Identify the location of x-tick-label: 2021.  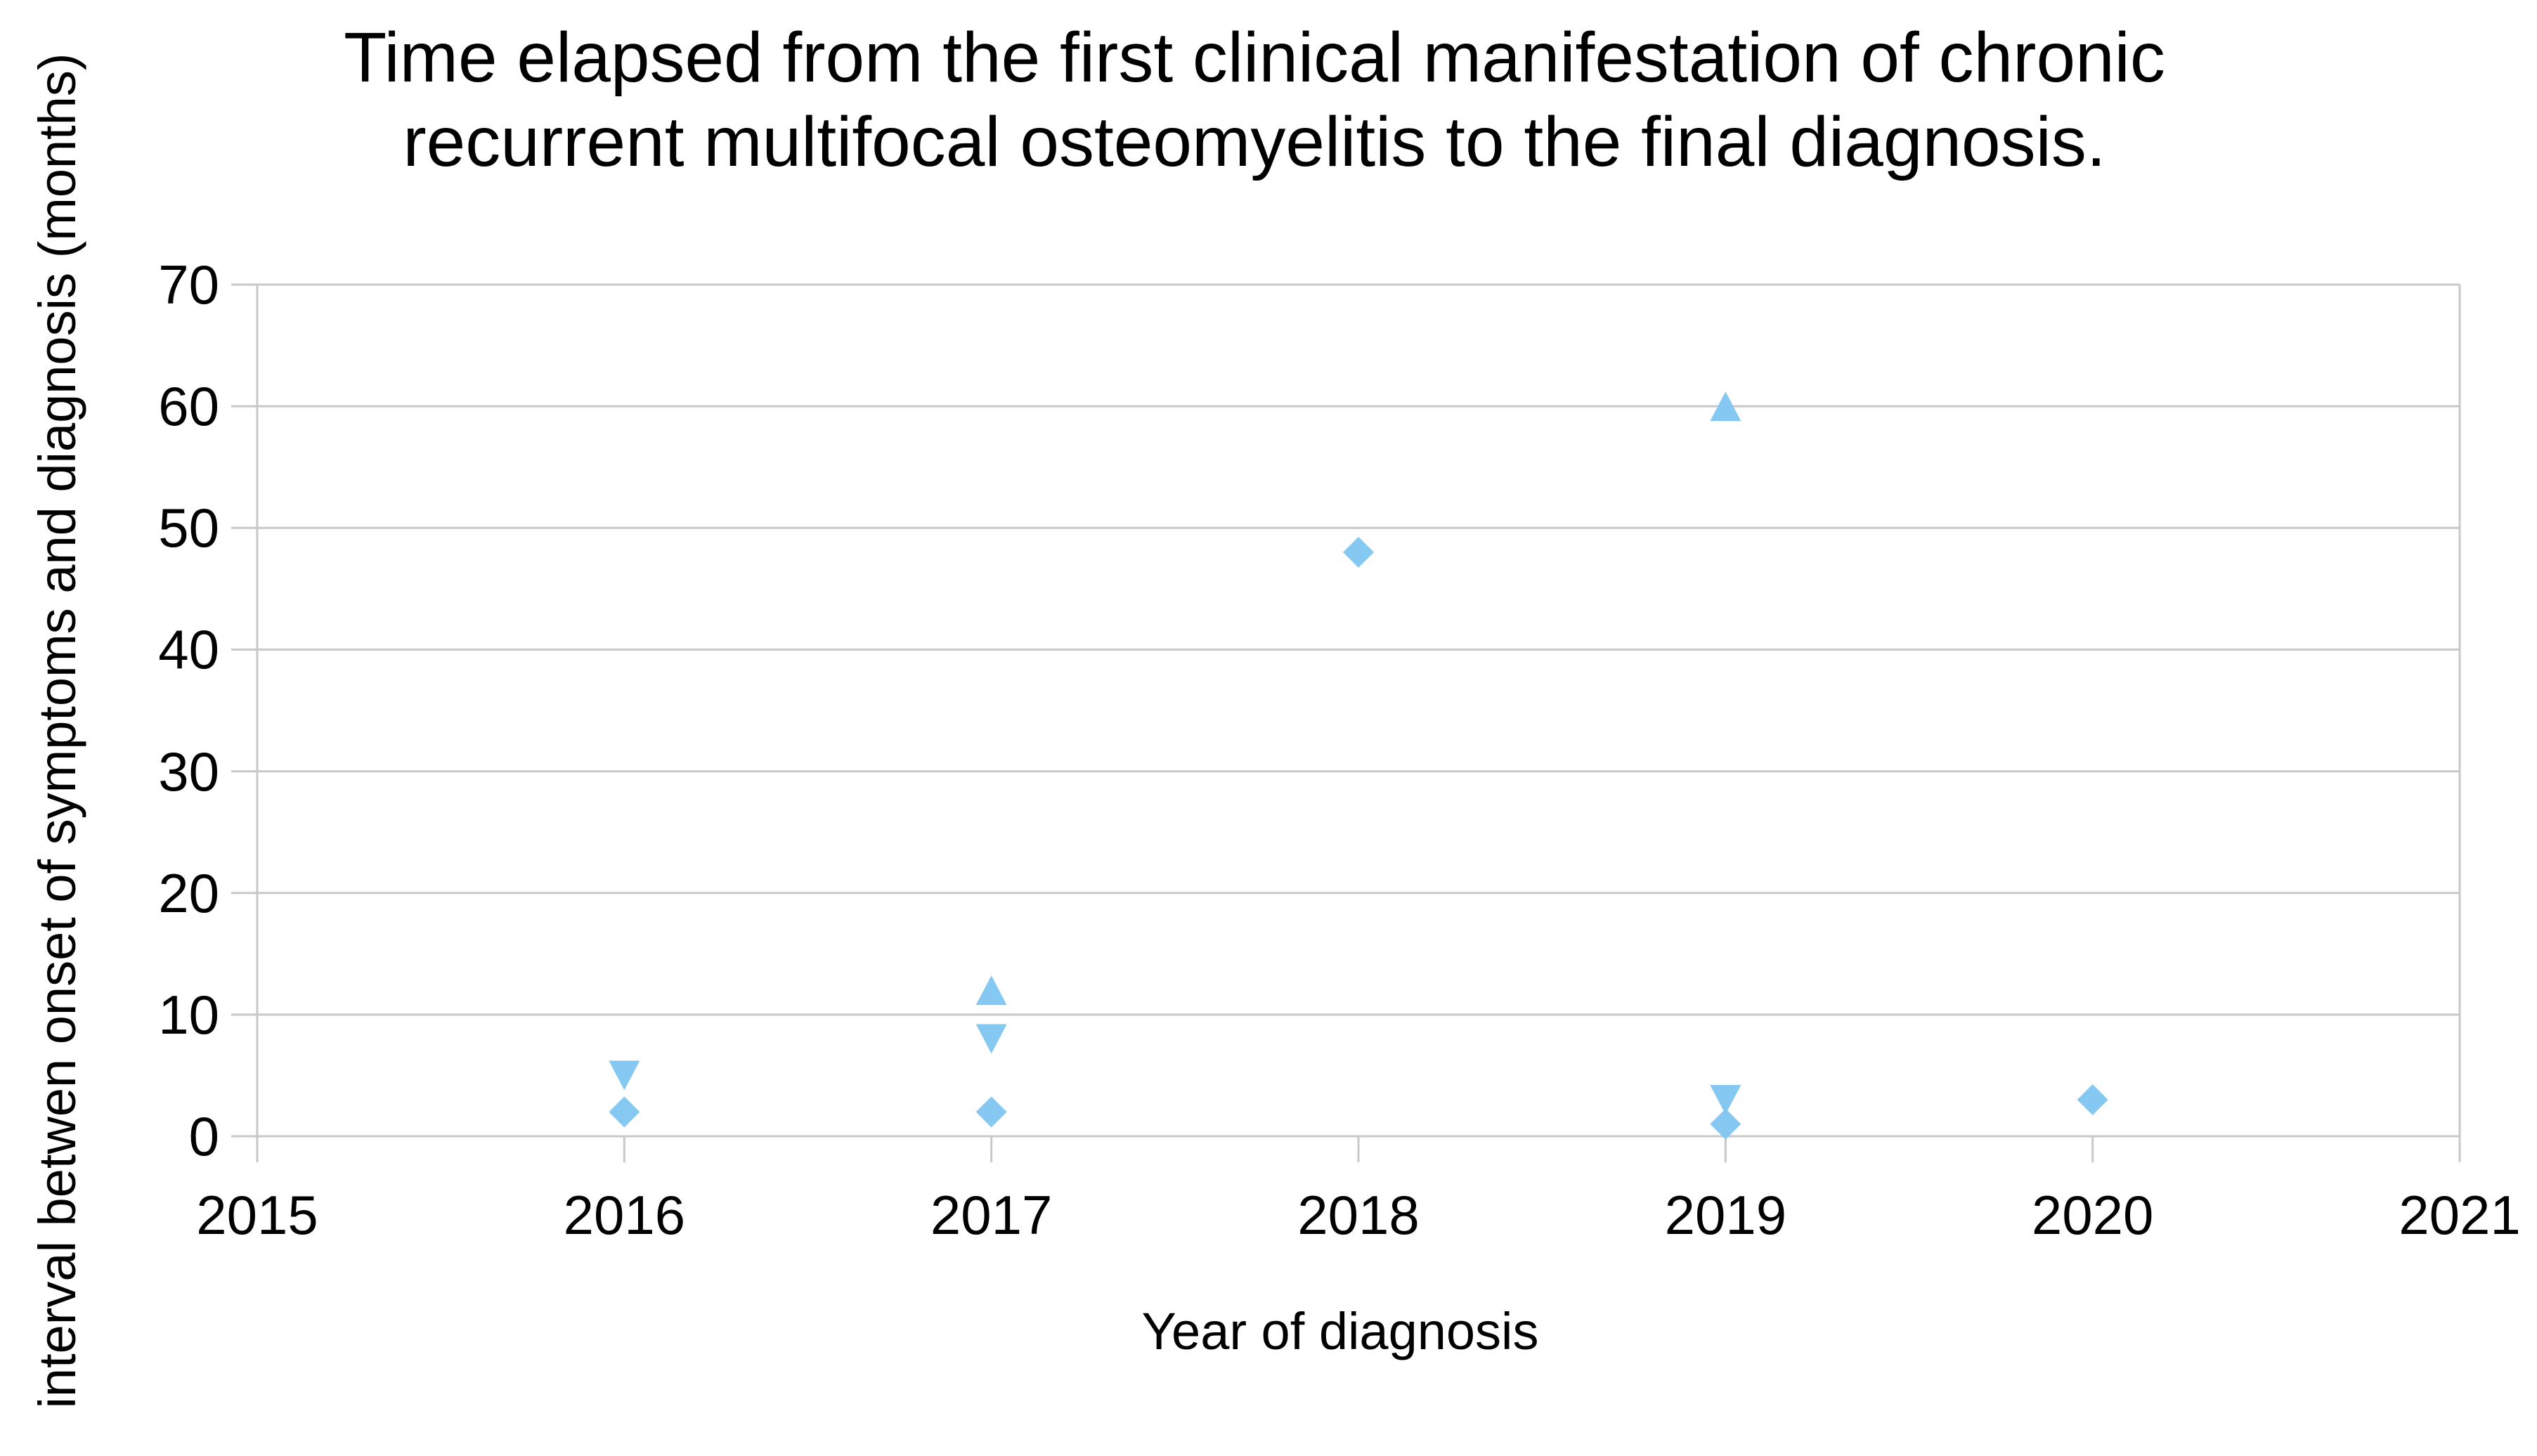
(2460, 1215).